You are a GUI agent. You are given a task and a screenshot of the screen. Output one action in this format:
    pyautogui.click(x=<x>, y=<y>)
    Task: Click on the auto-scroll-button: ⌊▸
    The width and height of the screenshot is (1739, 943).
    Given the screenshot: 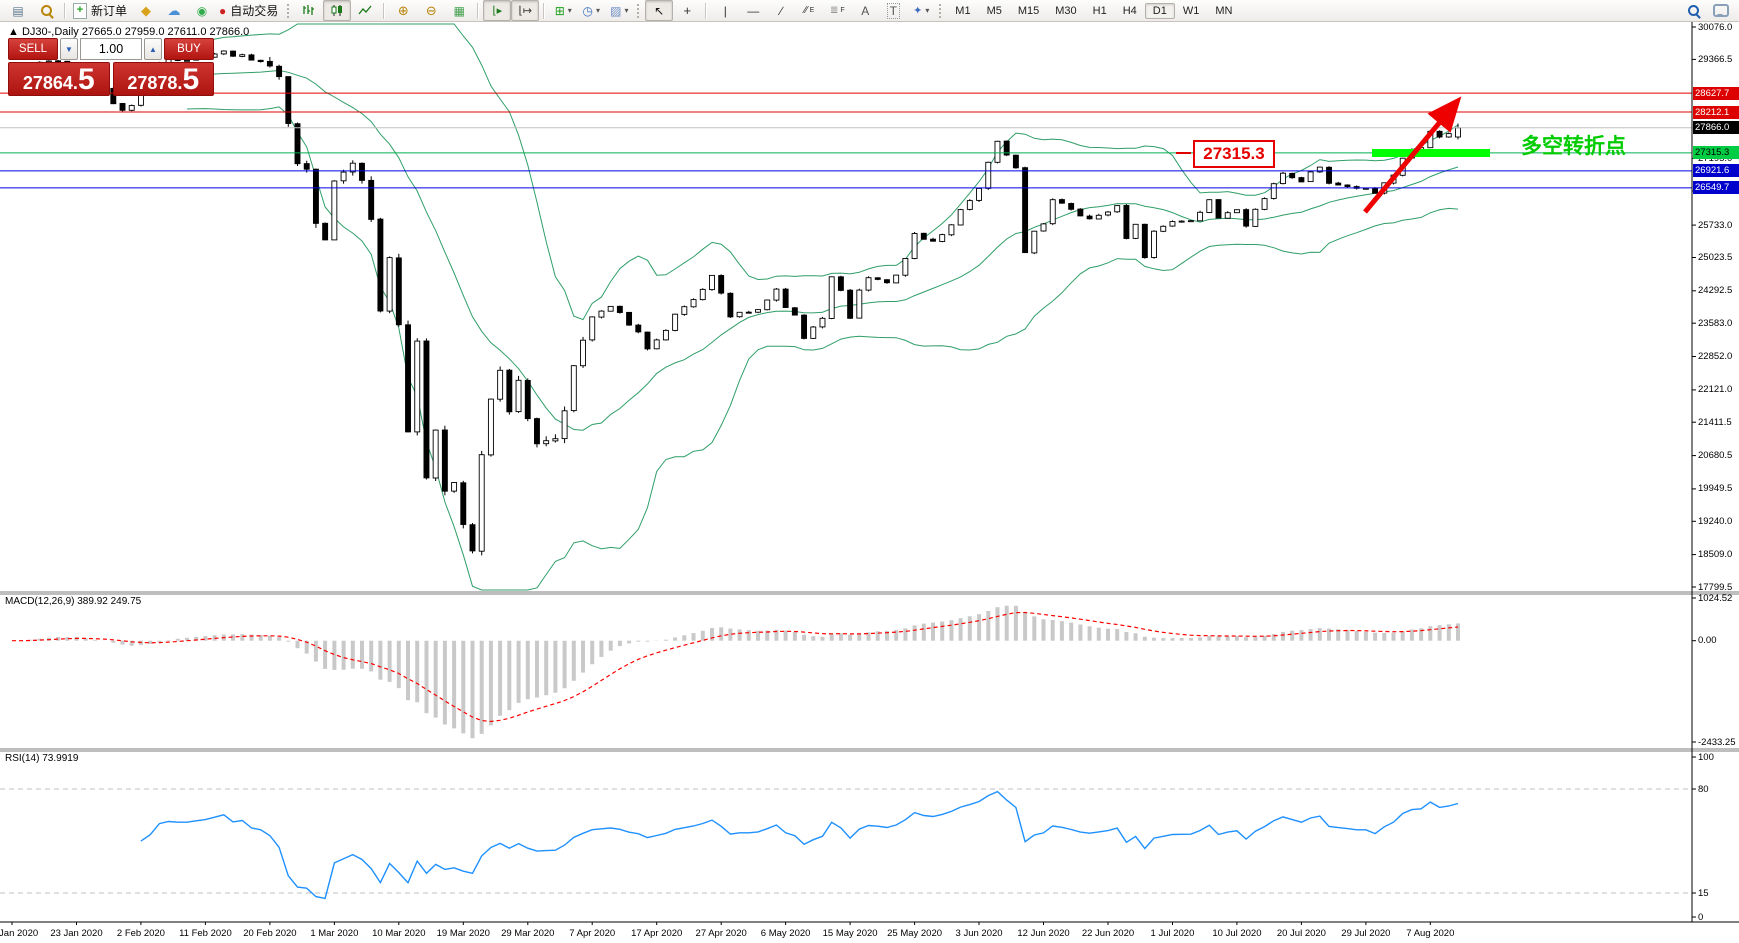 What is the action you would take?
    pyautogui.click(x=497, y=10)
    